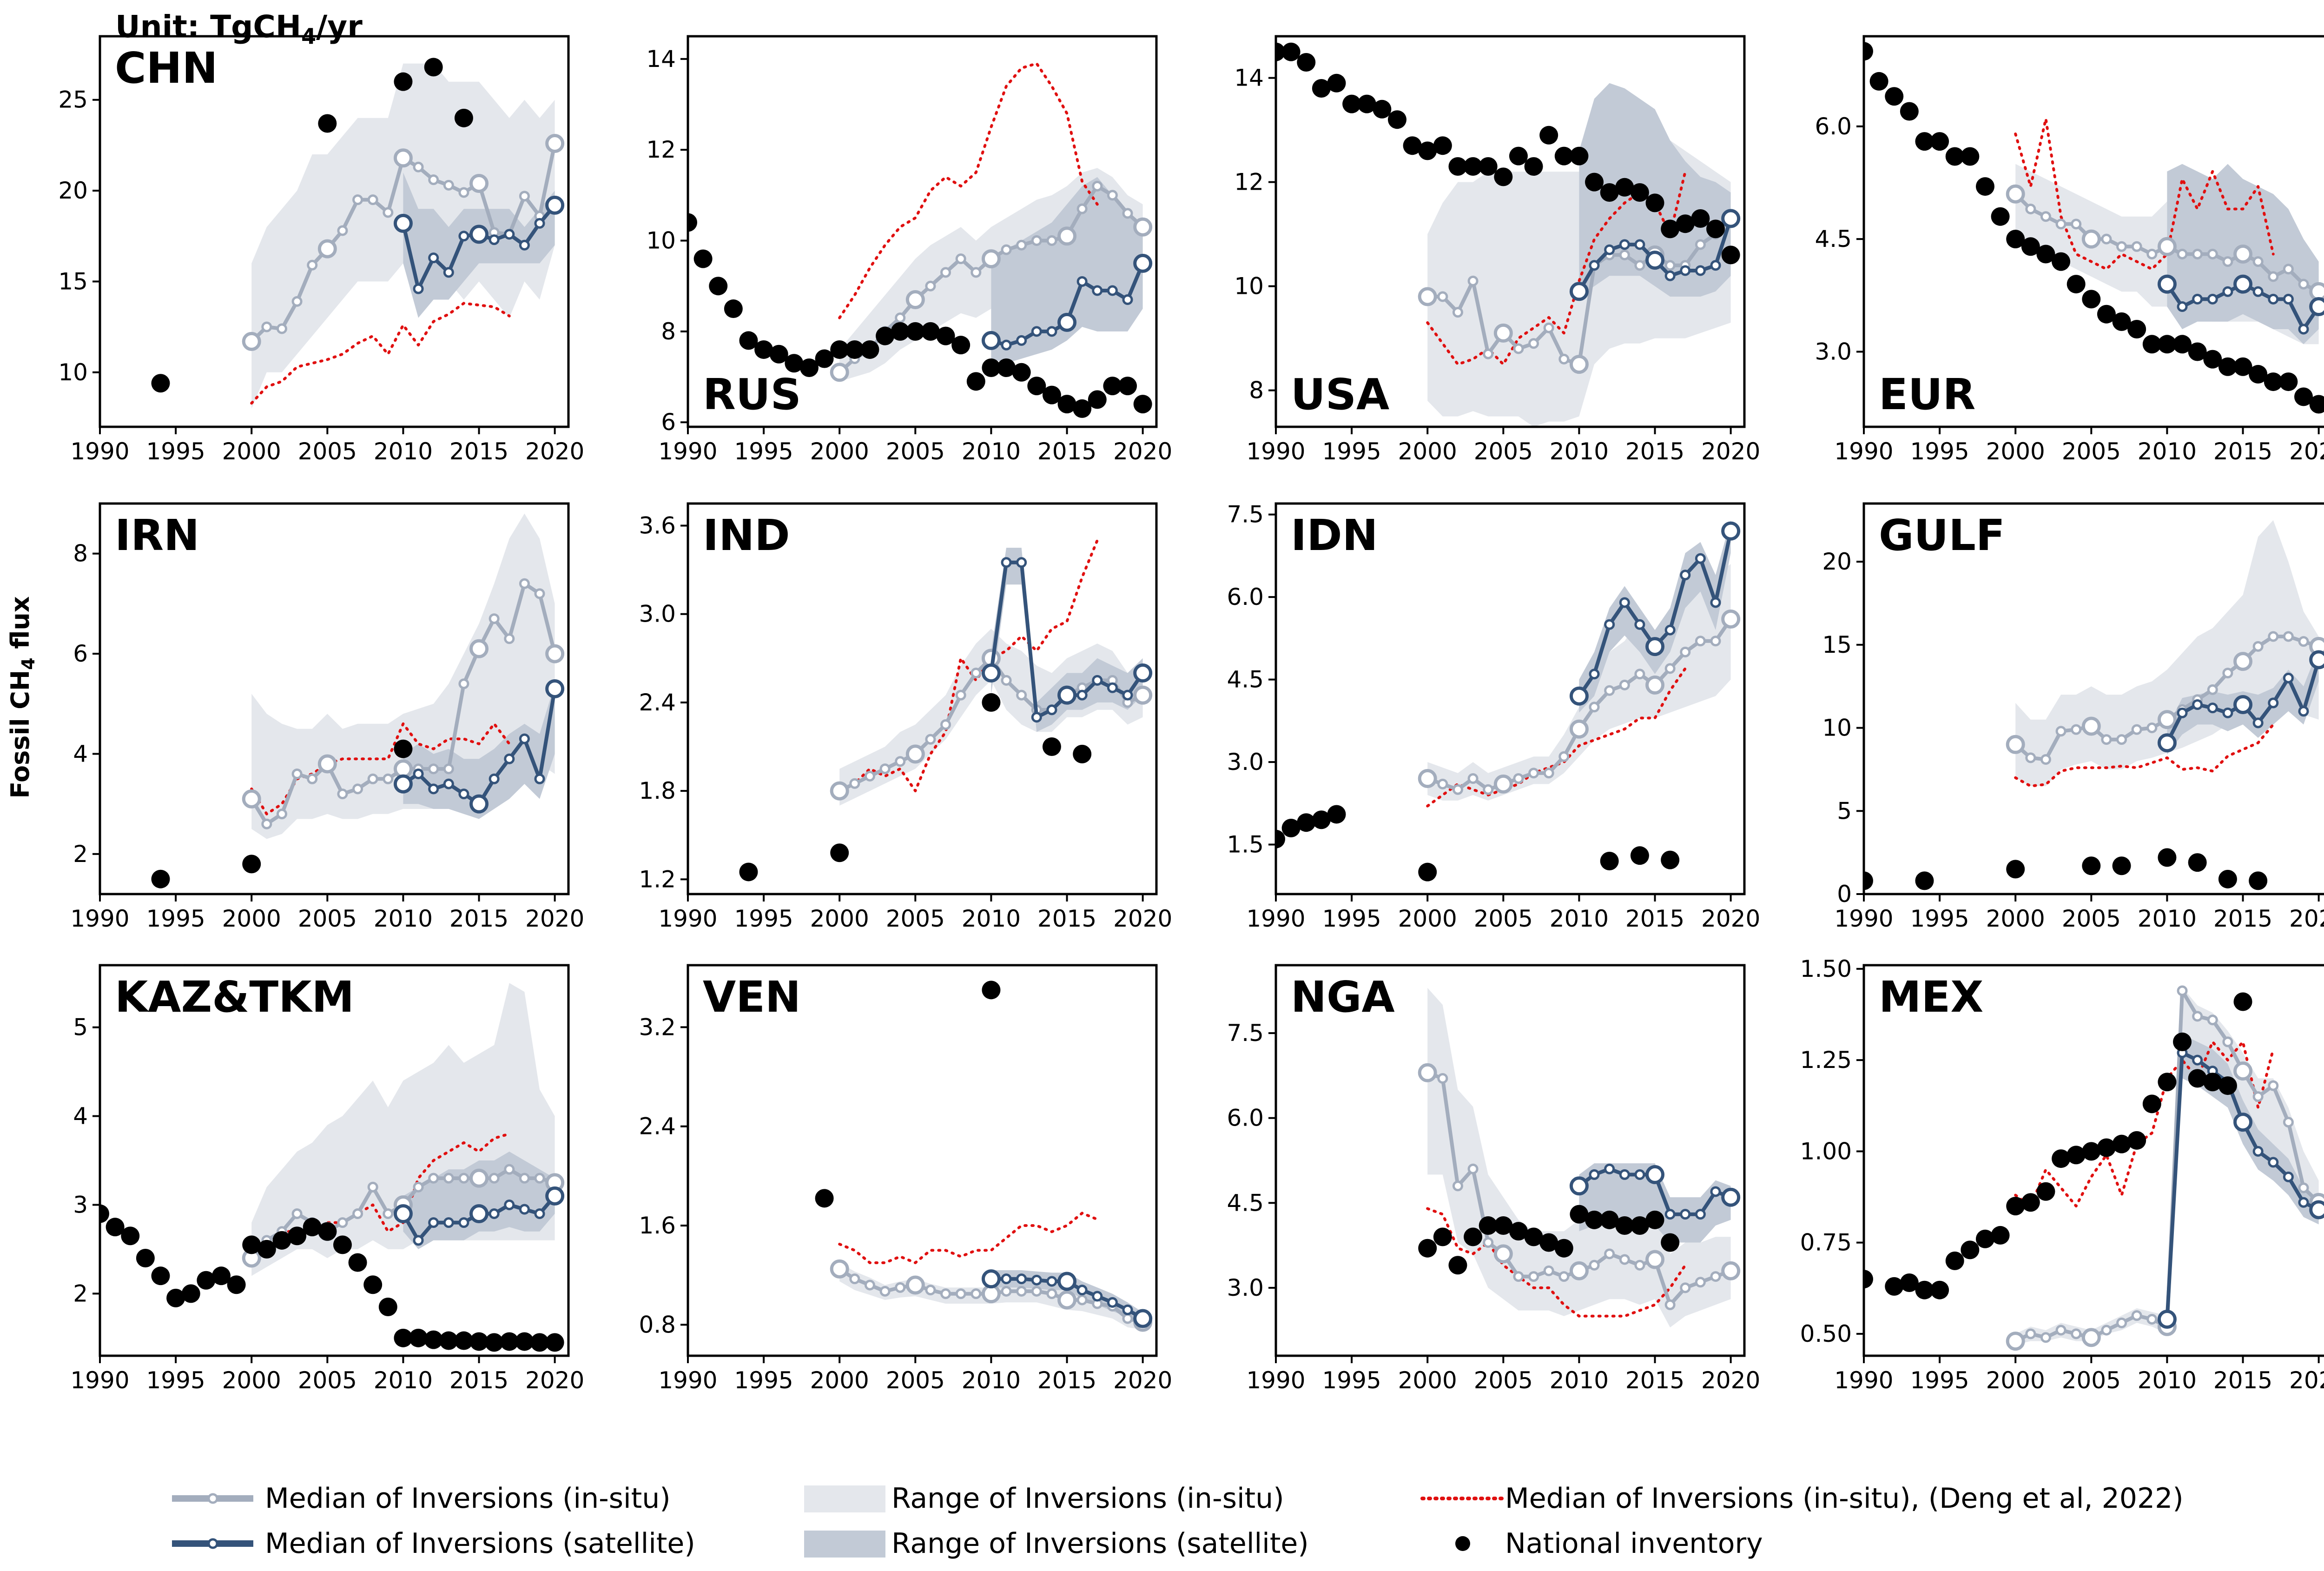 The image size is (2324, 1571). What do you see at coordinates (480, 1544) in the screenshot?
I see `legend-sat-median-label: Median of Inversions (satellite)` at bounding box center [480, 1544].